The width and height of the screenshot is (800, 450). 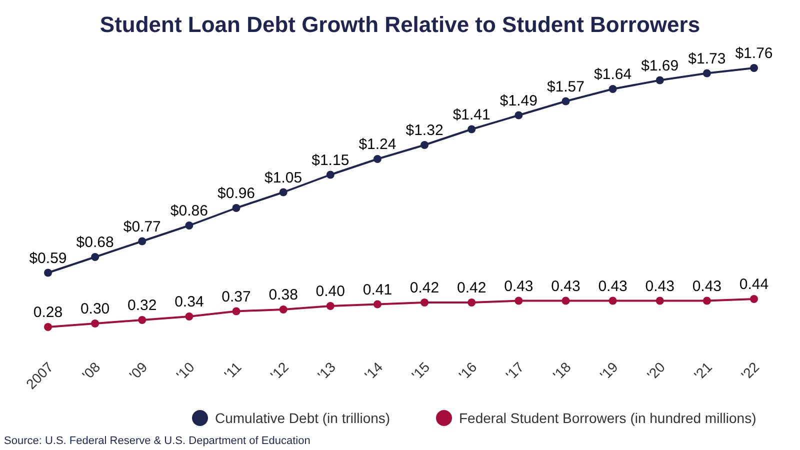 What do you see at coordinates (754, 53) in the screenshot?
I see `data-label: $1.76` at bounding box center [754, 53].